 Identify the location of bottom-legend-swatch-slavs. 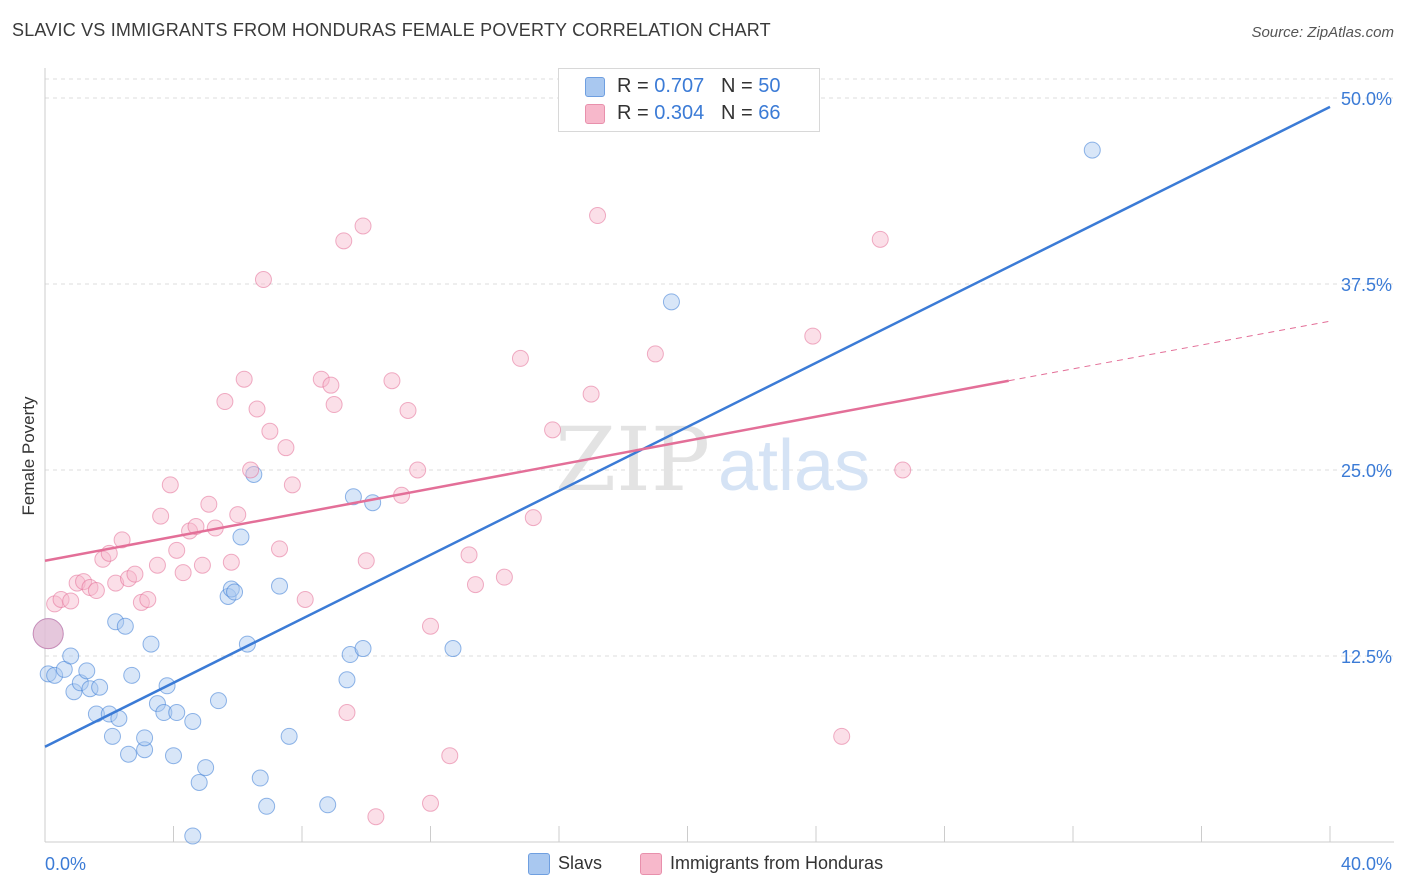
(539, 864).